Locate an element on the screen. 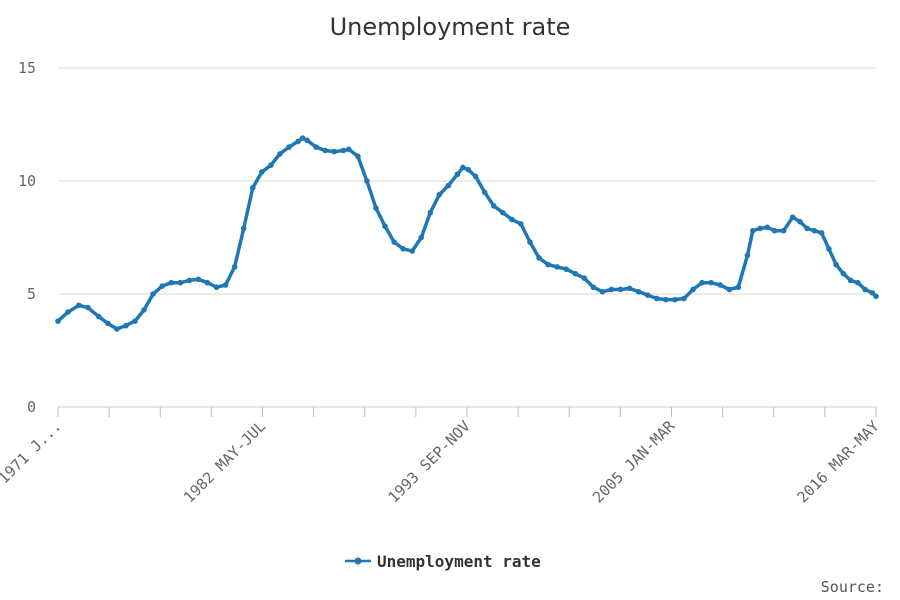  x-tick-label: 2016 MAR-MAY is located at coordinates (837, 461).